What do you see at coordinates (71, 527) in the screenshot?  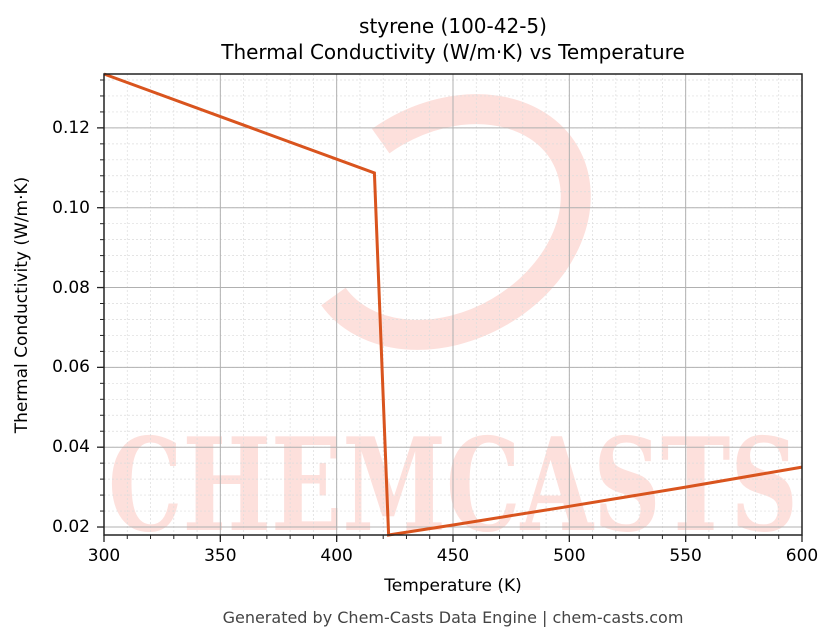 I see `y-tick-label: 0.02` at bounding box center [71, 527].